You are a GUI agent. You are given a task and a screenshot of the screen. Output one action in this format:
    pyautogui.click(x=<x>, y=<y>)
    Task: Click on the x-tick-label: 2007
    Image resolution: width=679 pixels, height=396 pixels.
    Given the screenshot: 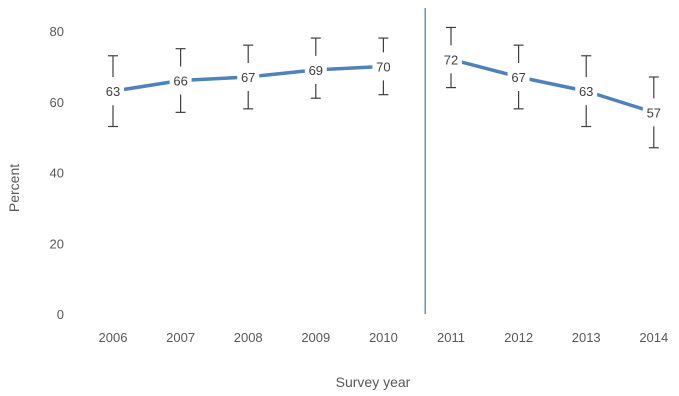 What is the action you would take?
    pyautogui.click(x=180, y=337)
    